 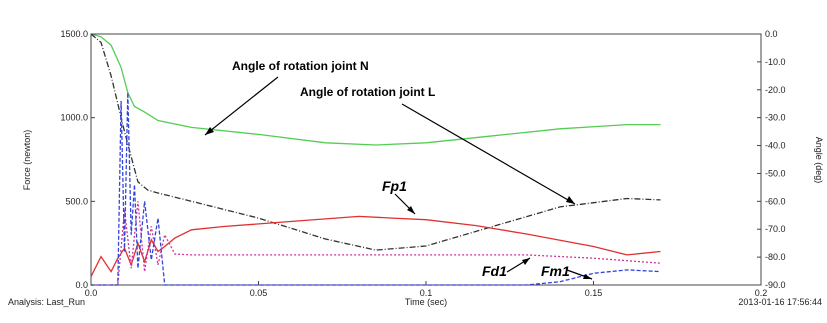 I want to click on x-tick-label: 0.0, so click(x=91, y=293).